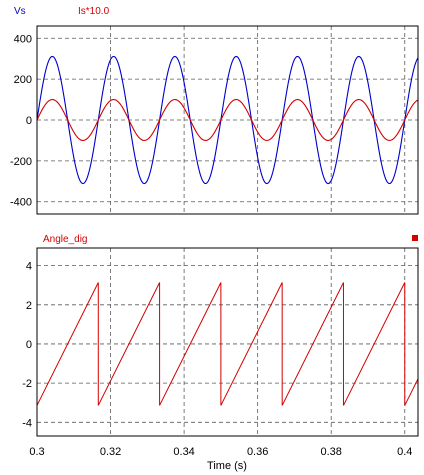  I want to click on x-tick-label: 0.4, so click(404, 452).